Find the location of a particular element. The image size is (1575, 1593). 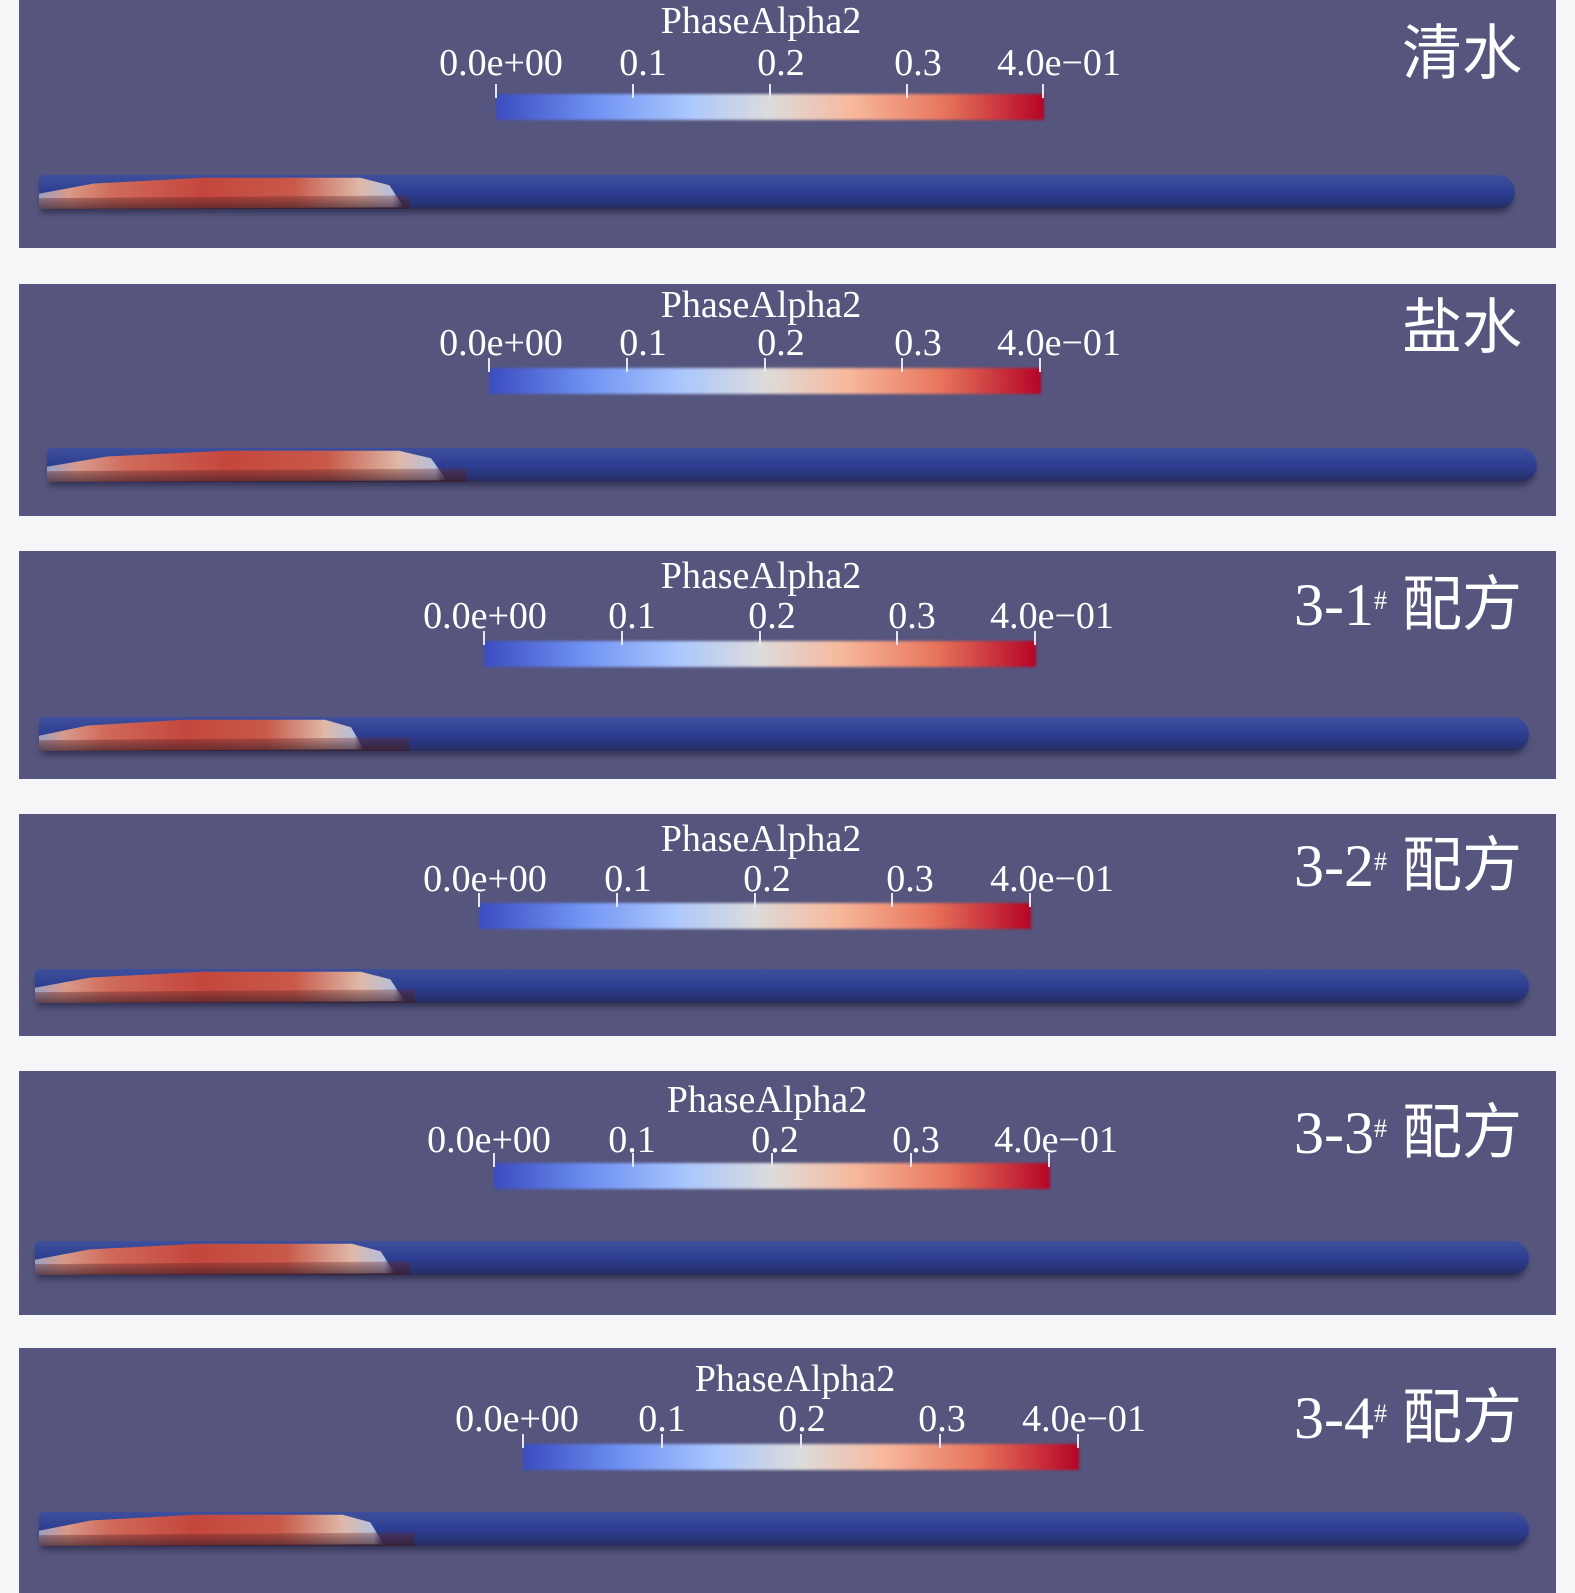

case-label-text: 清水 is located at coordinates (1462, 54).